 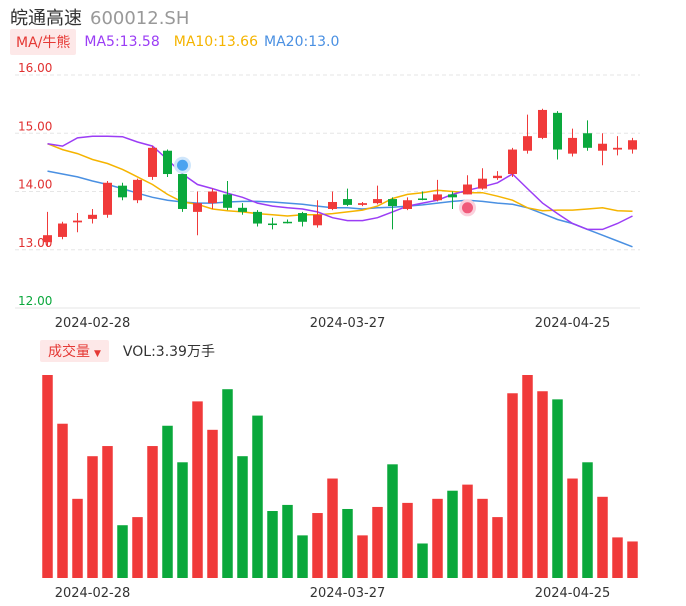 I want to click on ma20-line, so click(x=340, y=209).